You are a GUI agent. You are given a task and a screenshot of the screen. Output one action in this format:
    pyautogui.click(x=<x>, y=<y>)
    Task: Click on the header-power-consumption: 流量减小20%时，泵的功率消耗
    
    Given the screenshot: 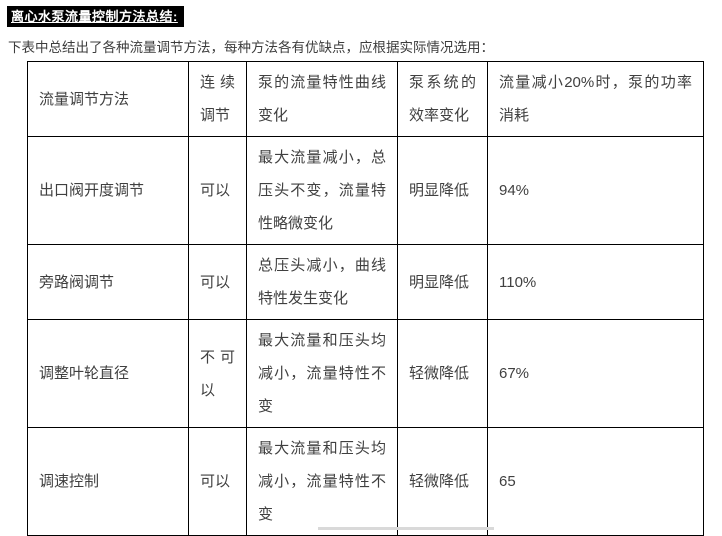 What is the action you would take?
    pyautogui.click(x=595, y=99)
    